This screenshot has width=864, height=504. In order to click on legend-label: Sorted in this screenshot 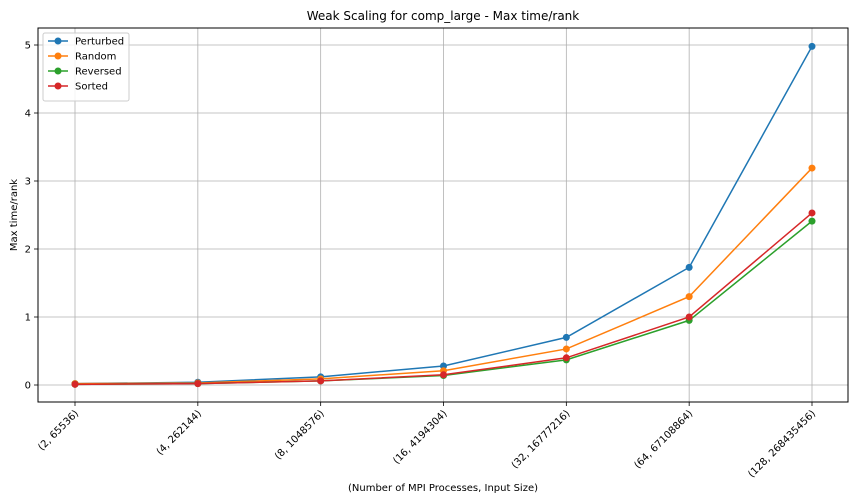, I will do `click(91, 87)`.